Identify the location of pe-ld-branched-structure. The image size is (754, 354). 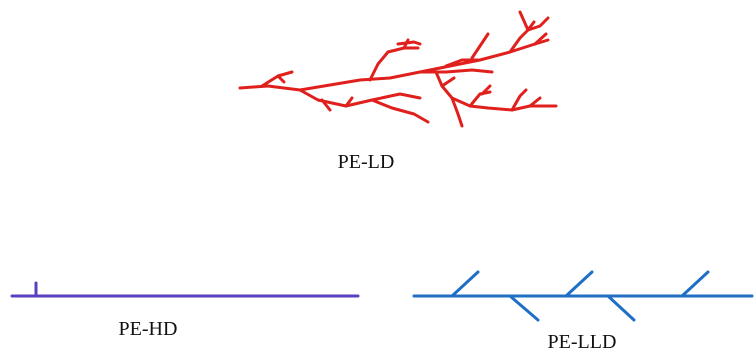
(398, 69).